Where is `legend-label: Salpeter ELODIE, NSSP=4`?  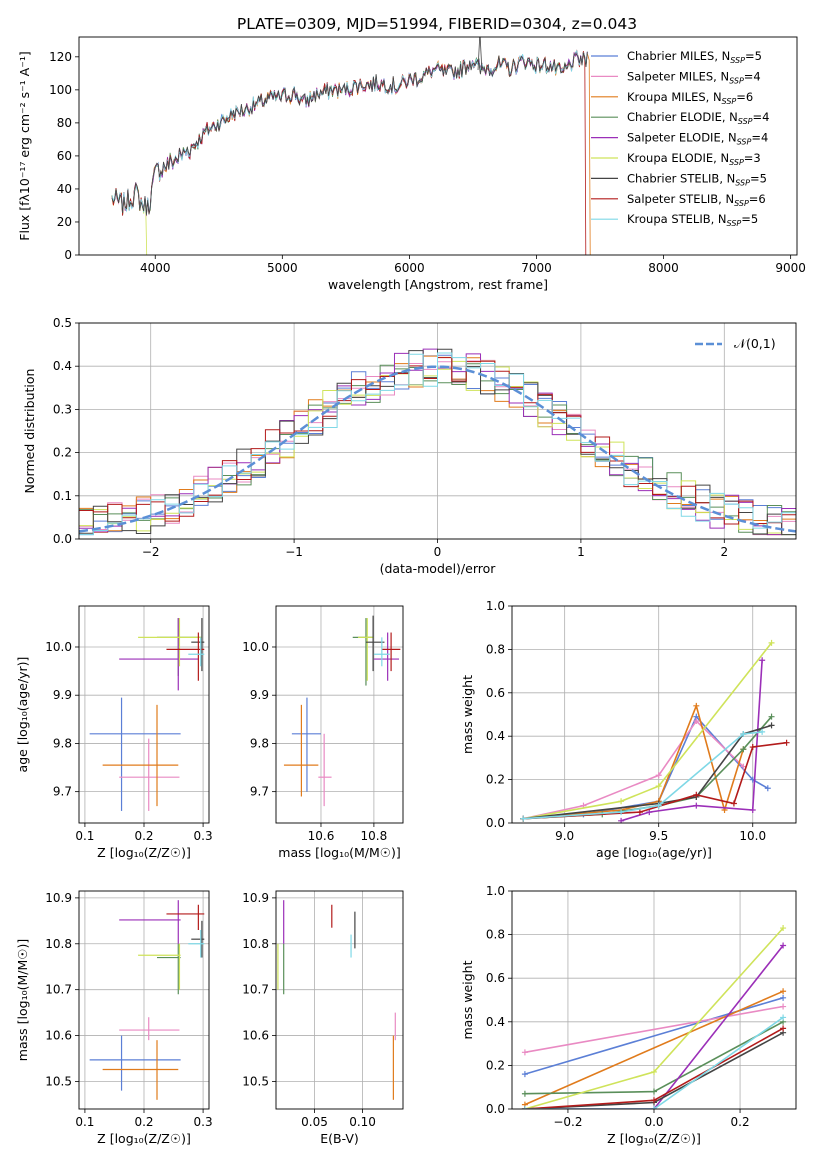 legend-label: Salpeter ELODIE, NSSP=4 is located at coordinates (697, 139).